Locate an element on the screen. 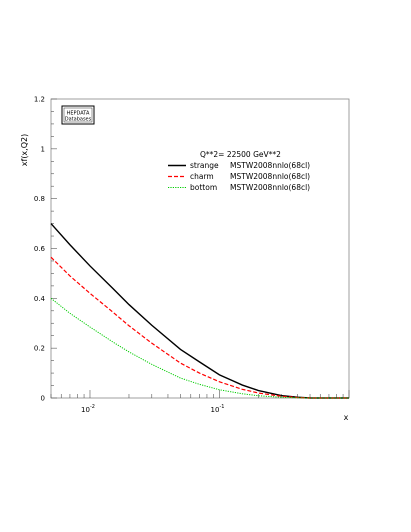  y-tick-label: 0.8 is located at coordinates (39, 199).